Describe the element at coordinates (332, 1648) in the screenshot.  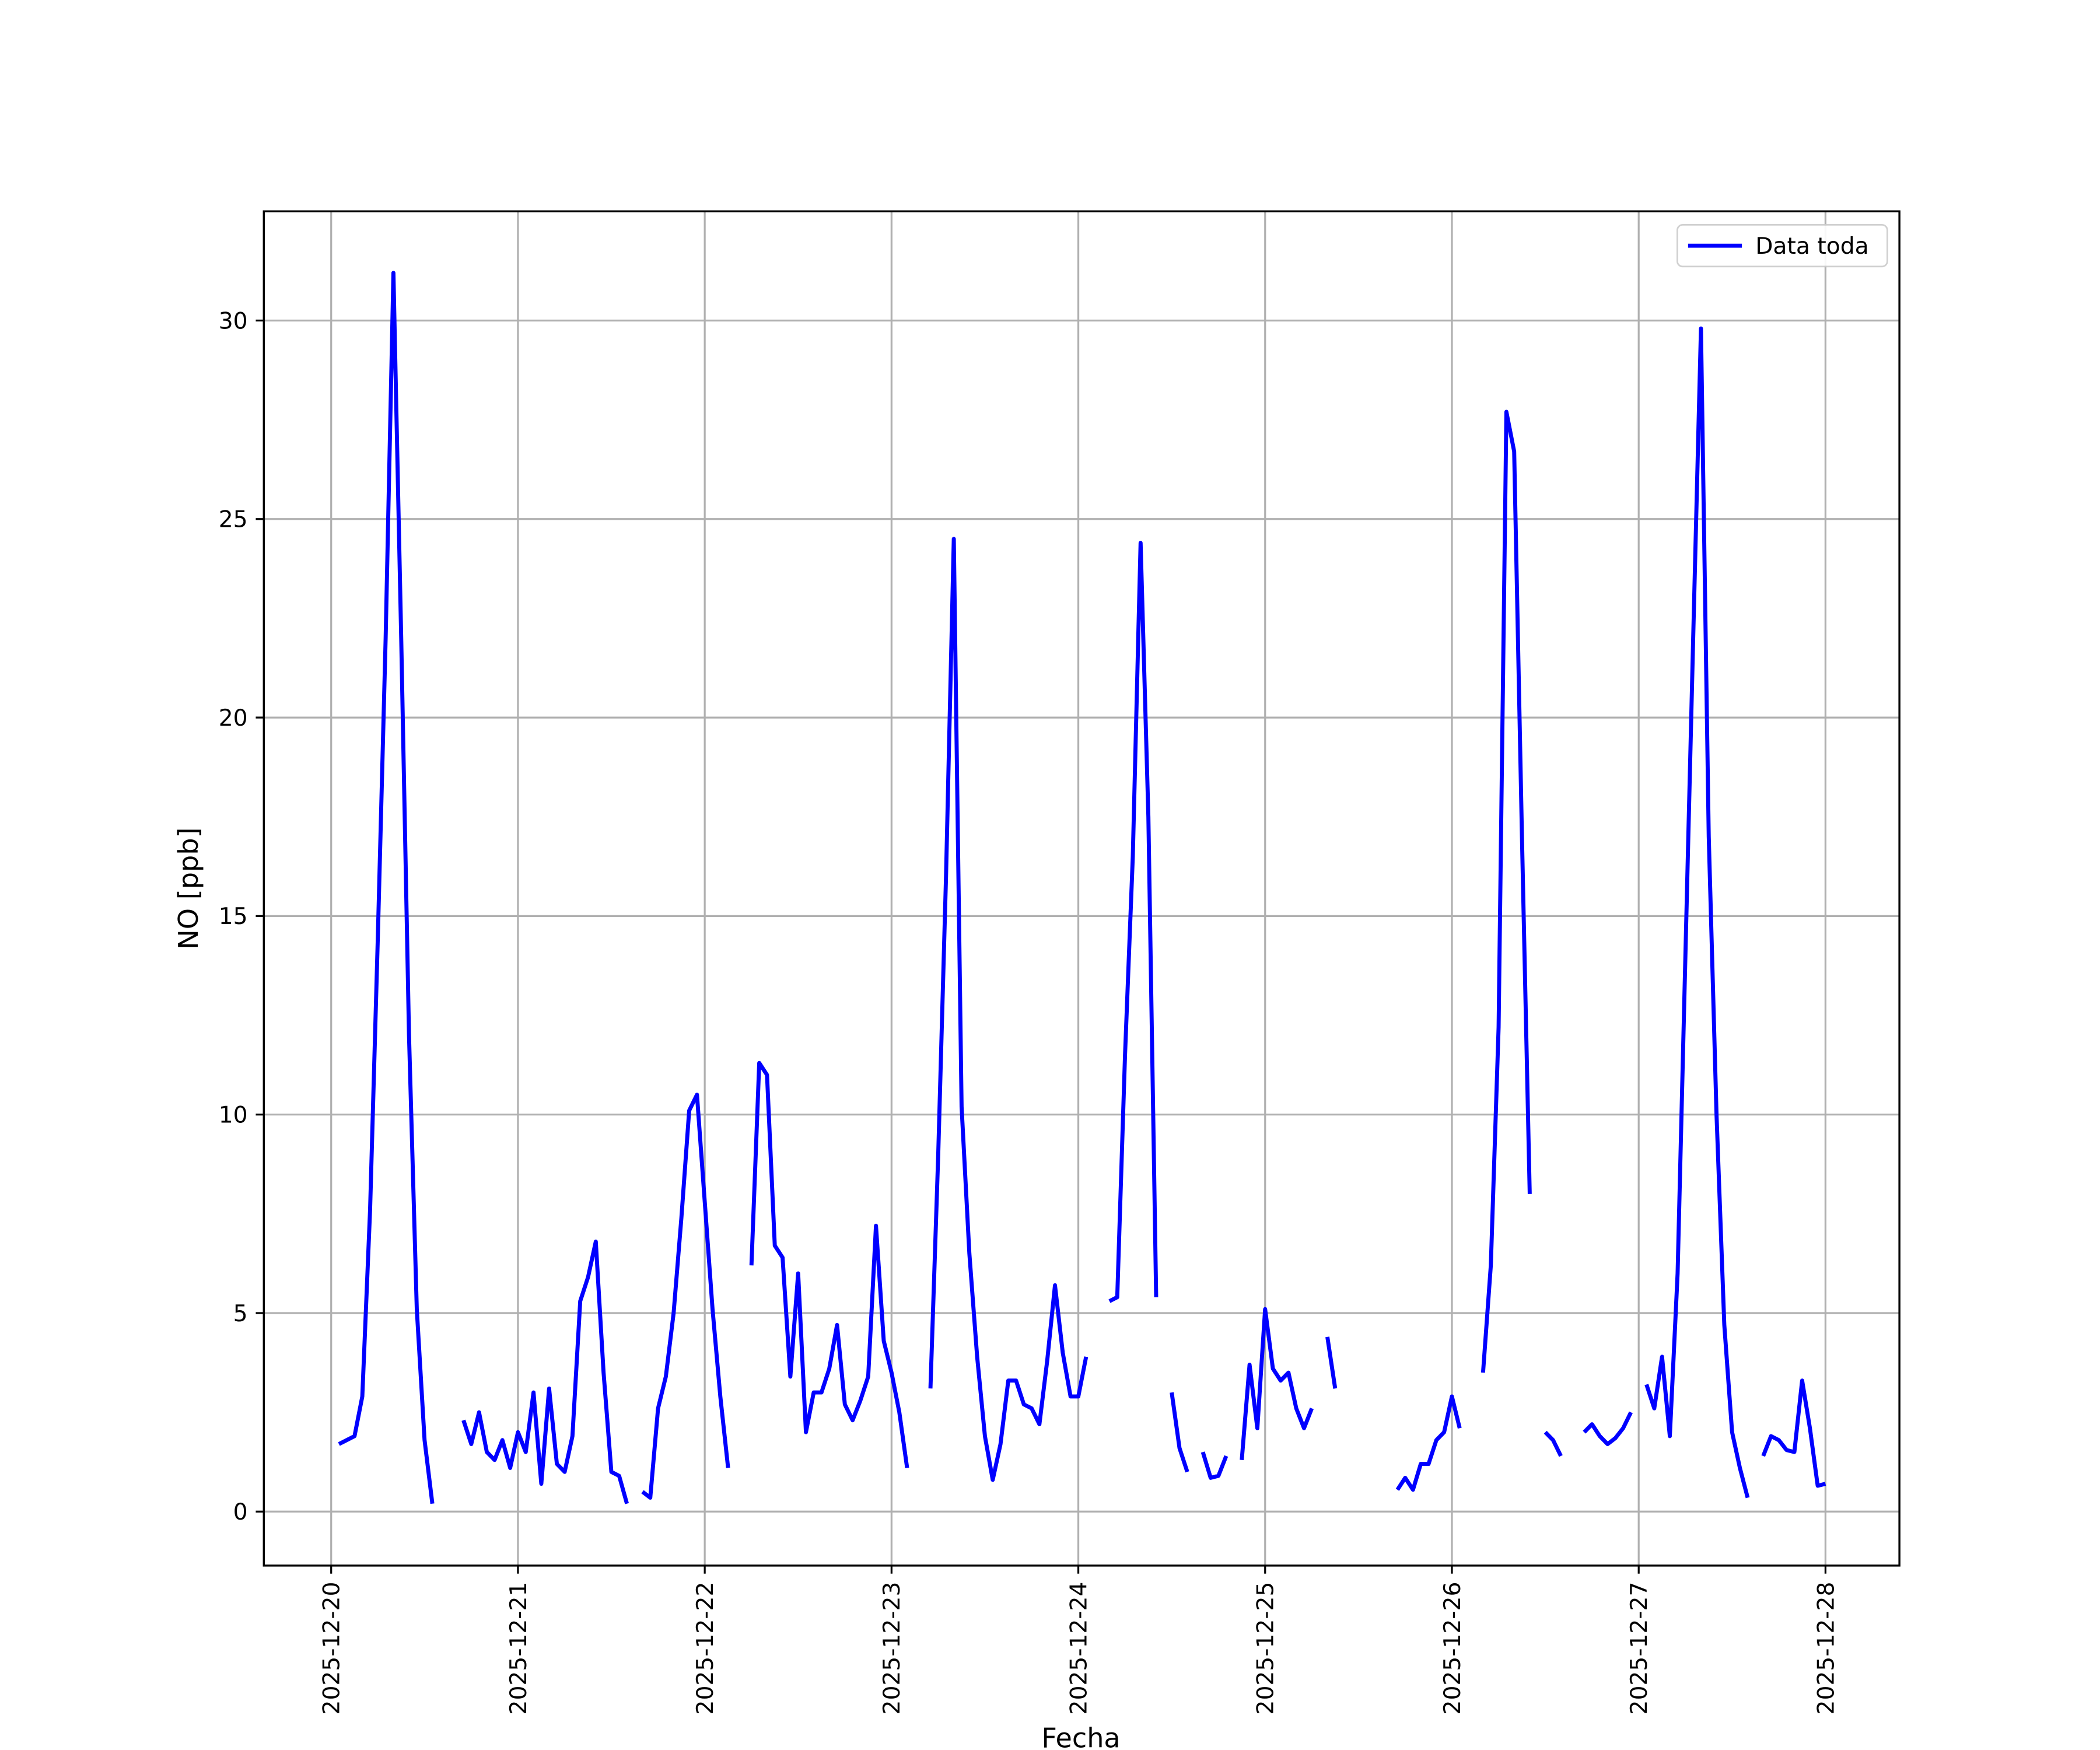
I see `x-tick-label: 2025-12-20` at that location.